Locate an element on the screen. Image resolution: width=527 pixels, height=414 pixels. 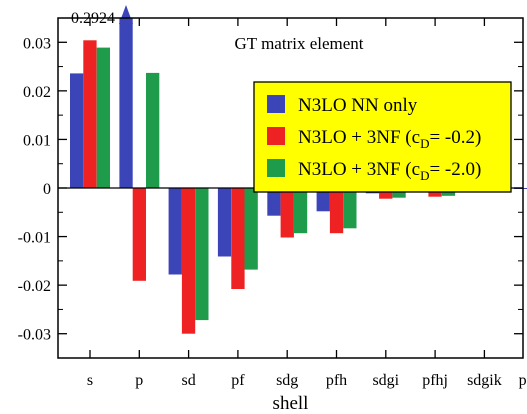
x-tick-label: sdgi is located at coordinates (385, 380).